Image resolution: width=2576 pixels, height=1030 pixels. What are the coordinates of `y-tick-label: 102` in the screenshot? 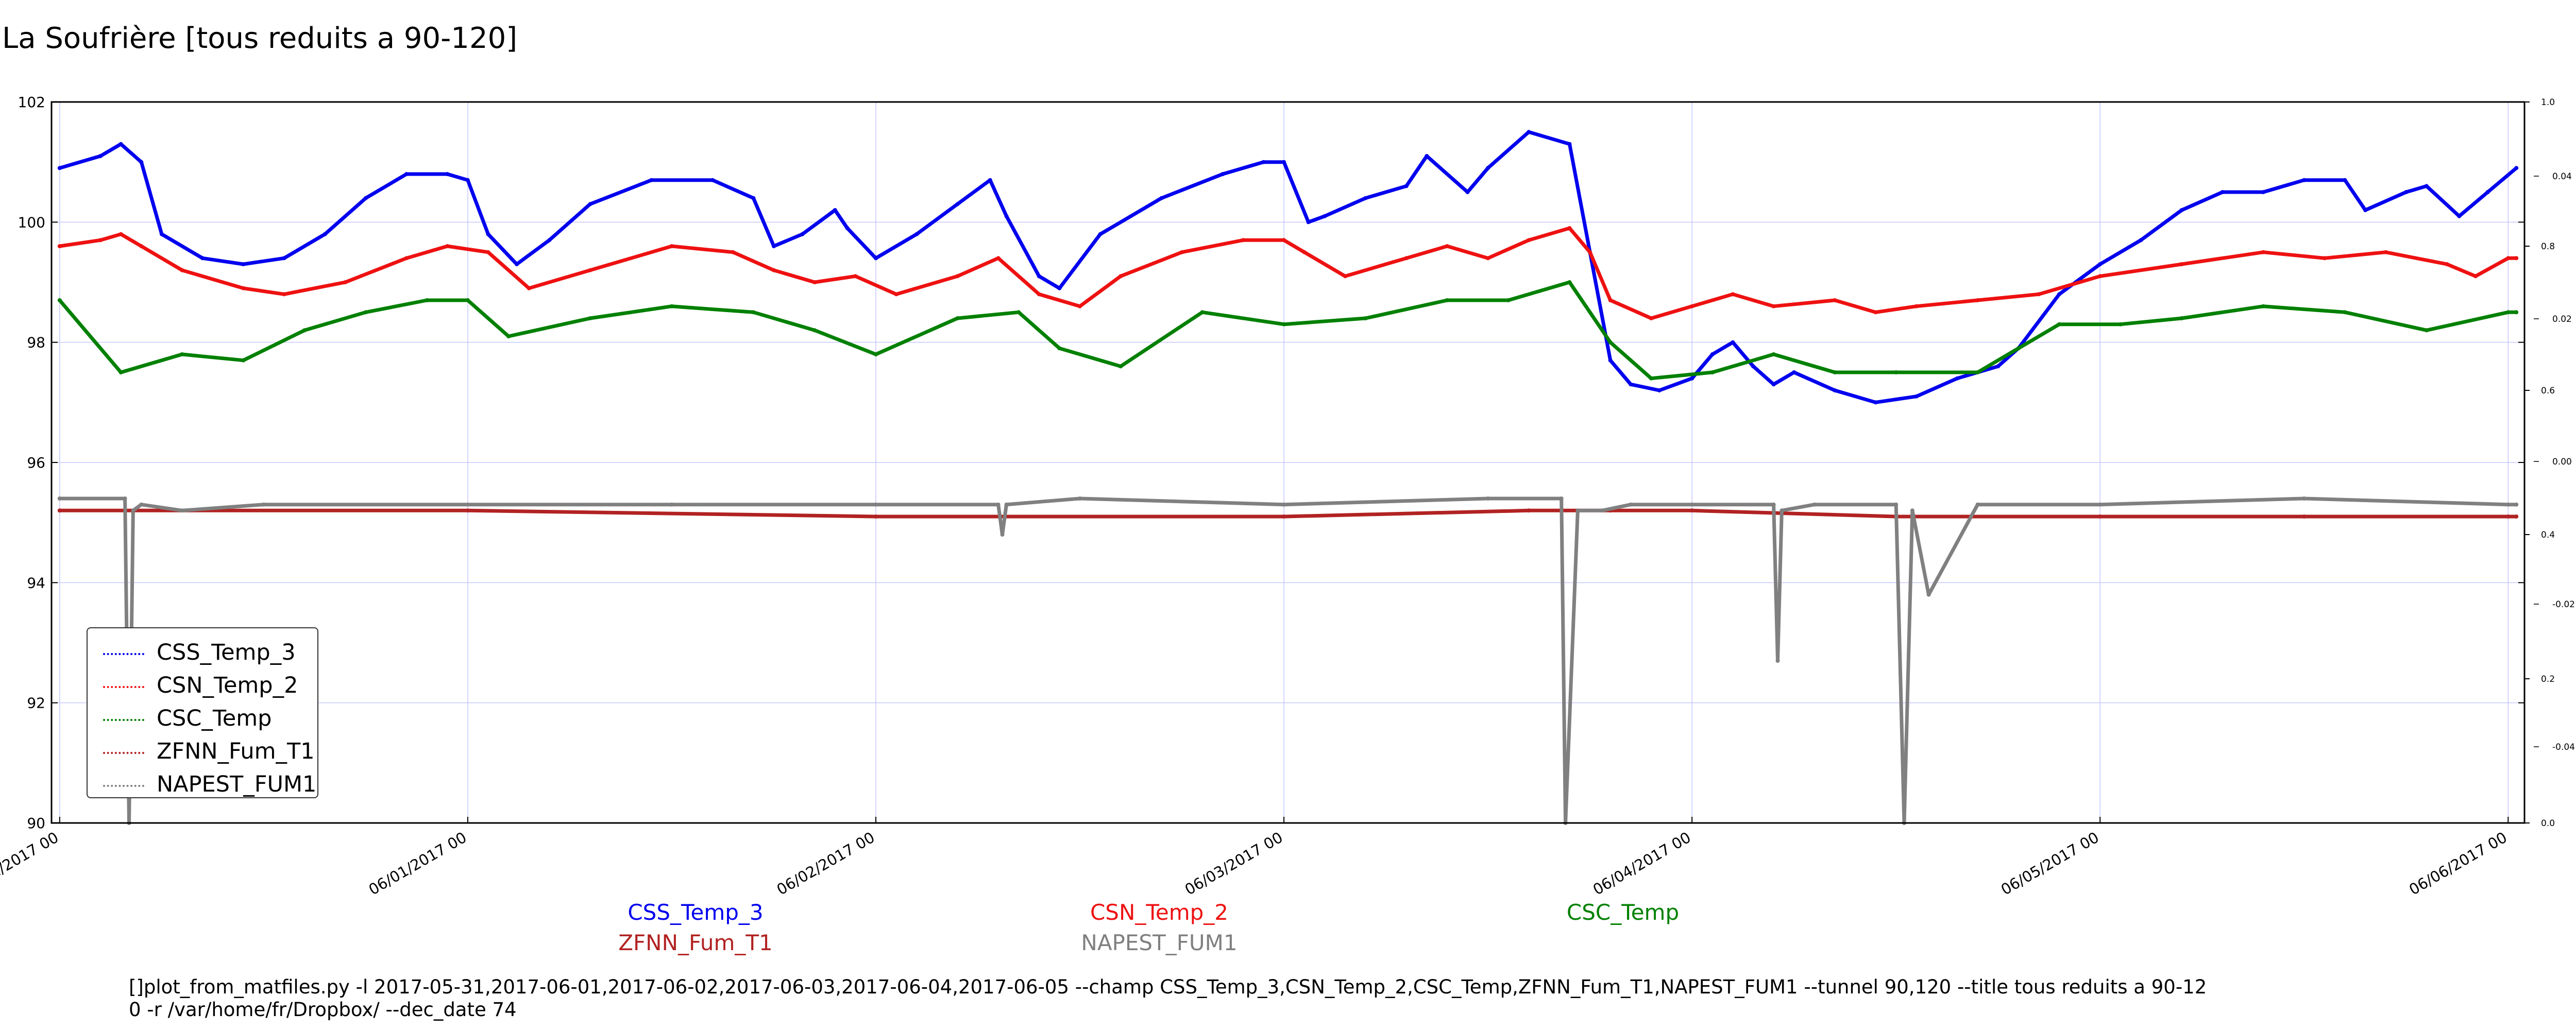 It's located at (31, 102).